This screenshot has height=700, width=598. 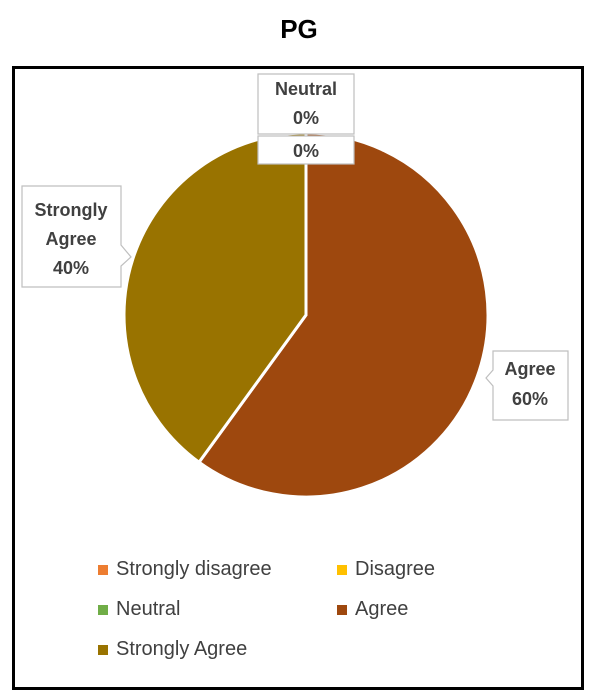 I want to click on legend-item-strongly-agree: Strongly Agree, so click(x=172, y=649).